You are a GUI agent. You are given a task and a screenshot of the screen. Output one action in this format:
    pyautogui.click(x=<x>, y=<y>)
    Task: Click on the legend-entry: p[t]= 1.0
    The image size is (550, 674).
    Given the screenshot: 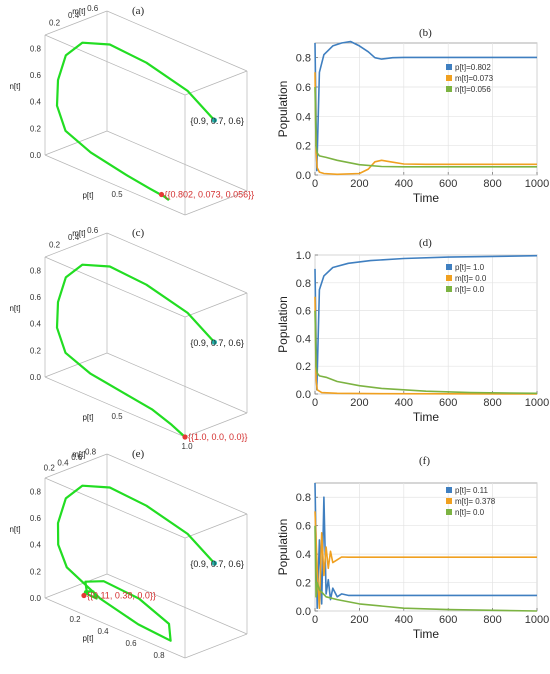 What is the action you would take?
    pyautogui.click(x=470, y=267)
    